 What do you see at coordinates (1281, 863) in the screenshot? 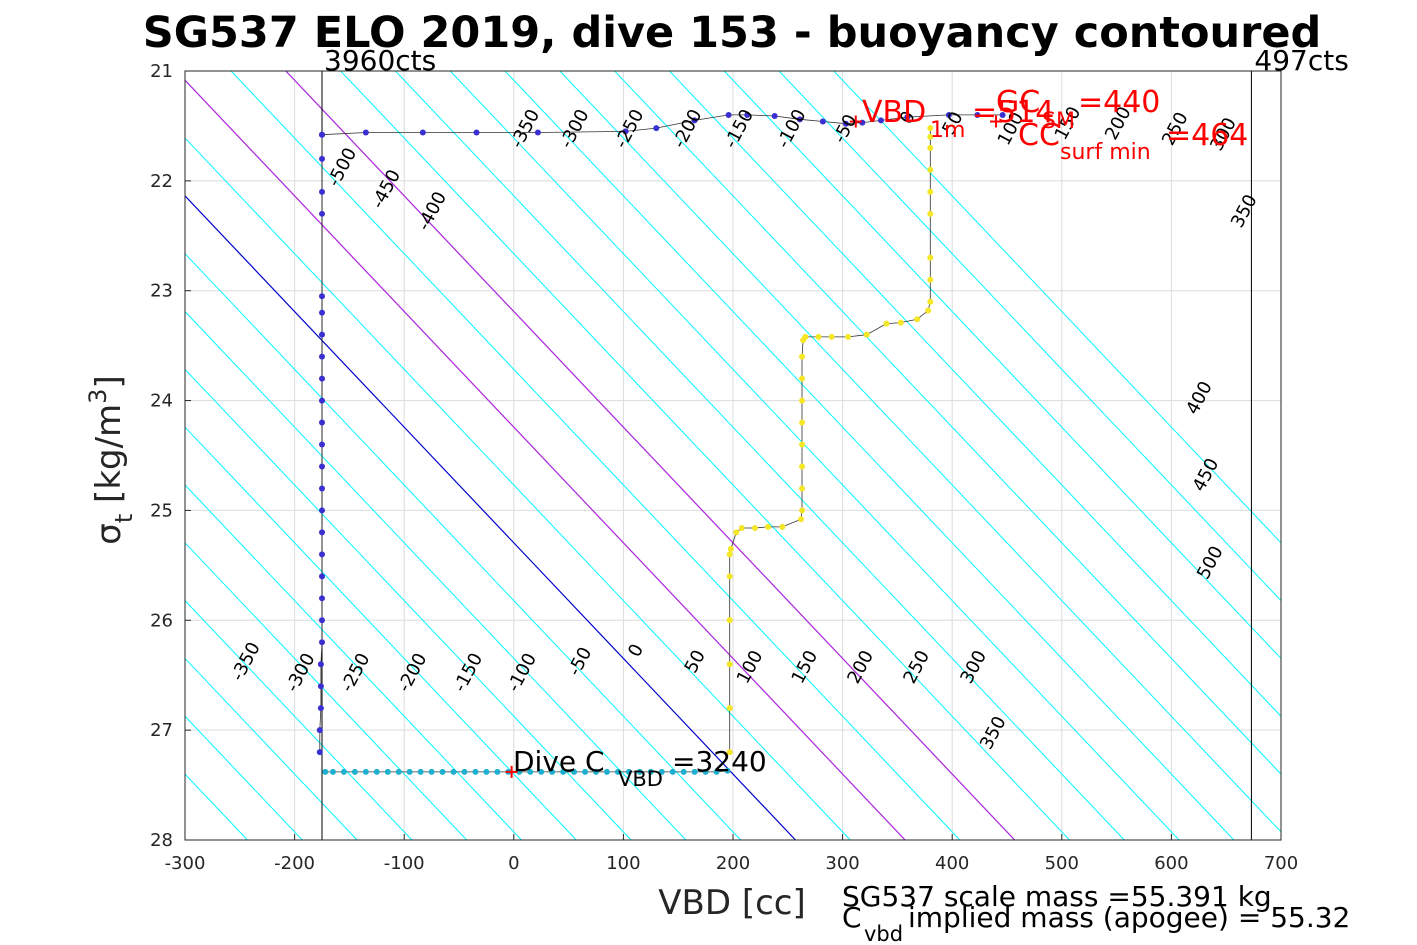
I see `x-tick-label: 700` at bounding box center [1281, 863].